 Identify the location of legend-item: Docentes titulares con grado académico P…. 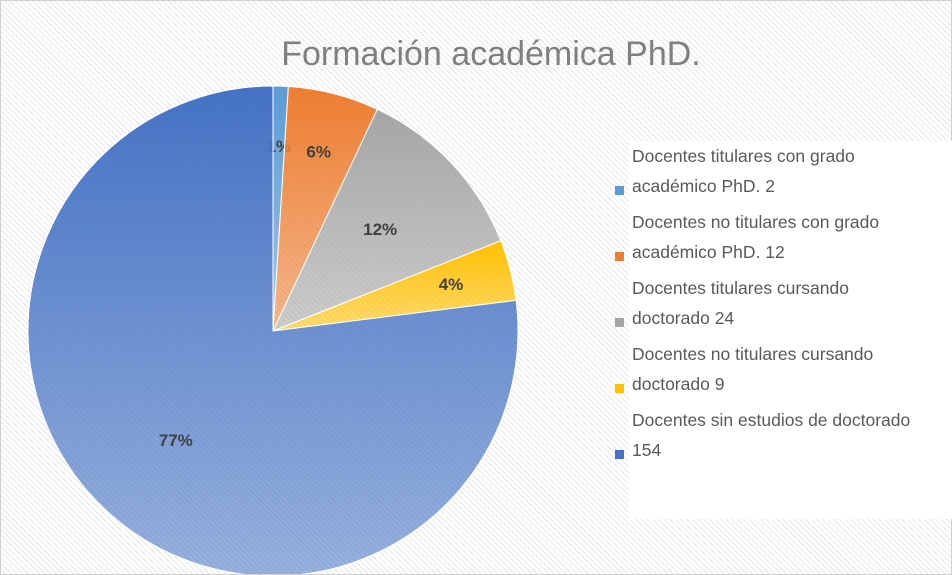
(780, 171).